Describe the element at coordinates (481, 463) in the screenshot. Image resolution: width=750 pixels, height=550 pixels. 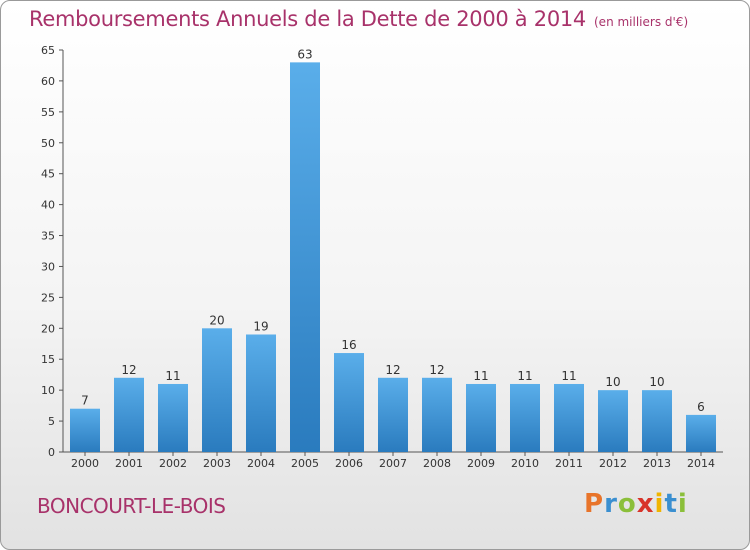
I see `x-tick-label: 2009` at that location.